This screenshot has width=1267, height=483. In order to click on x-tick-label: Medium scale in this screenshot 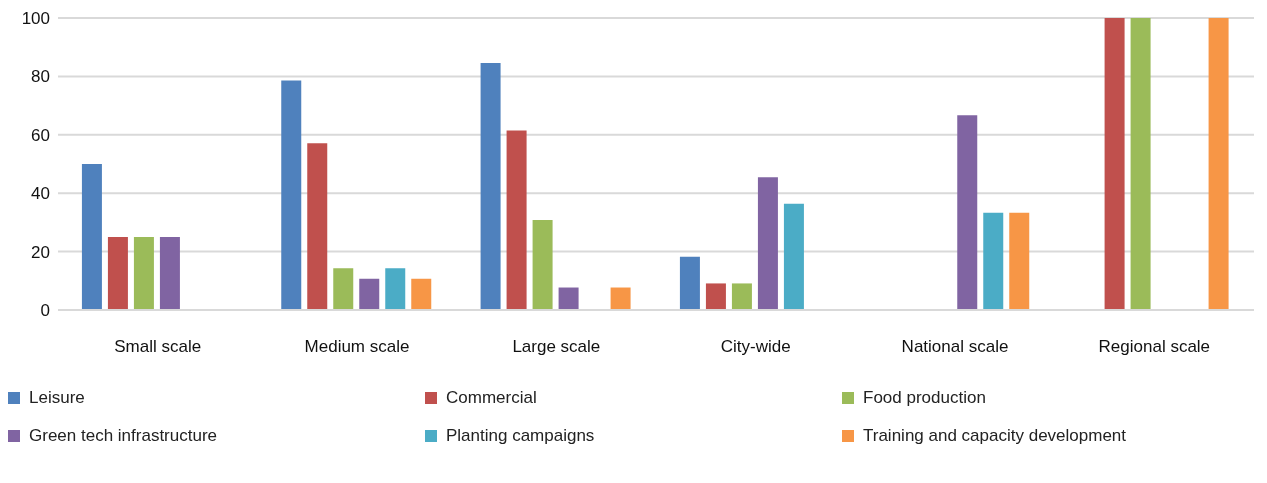, I will do `click(357, 347)`.